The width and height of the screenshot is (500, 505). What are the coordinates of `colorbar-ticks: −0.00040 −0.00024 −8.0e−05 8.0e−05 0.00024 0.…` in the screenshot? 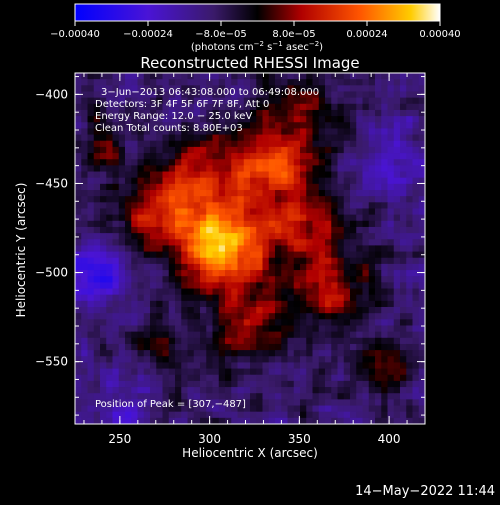 It's located at (255, 30).